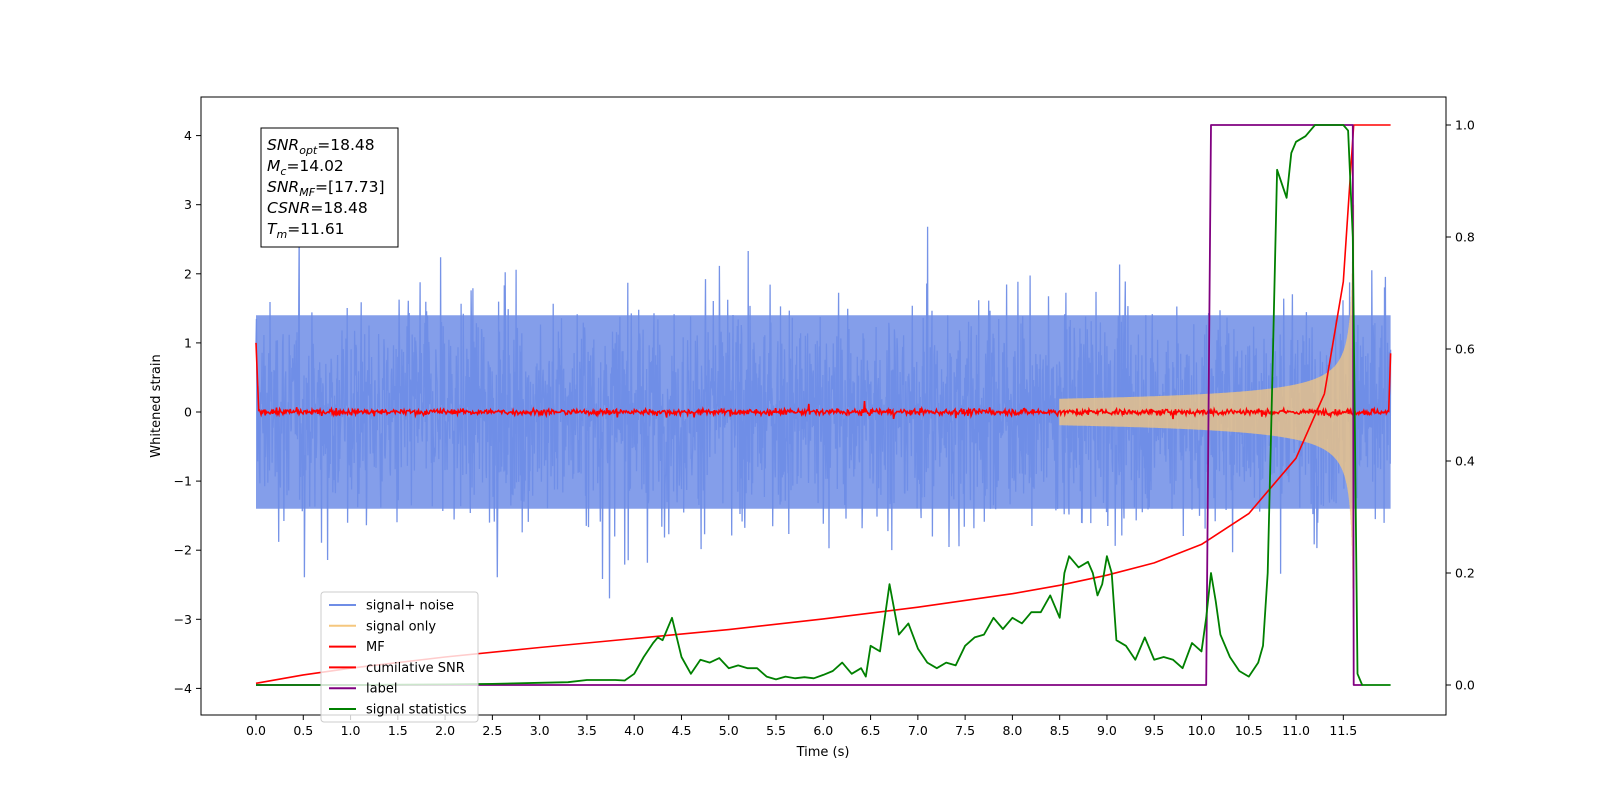 This screenshot has width=1600, height=800. I want to click on y2-tick-label: 0.6, so click(1465, 349).